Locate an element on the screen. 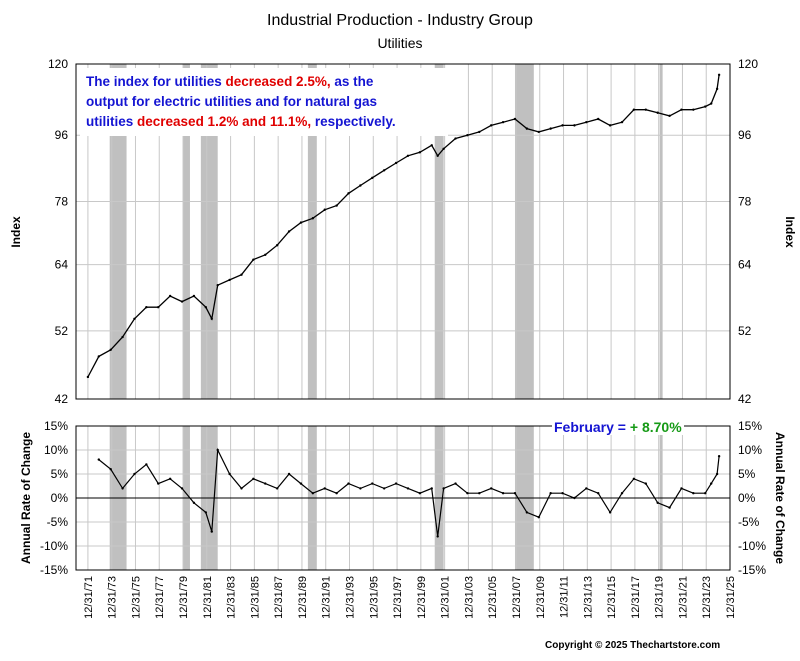  y-axis-label-right: Index is located at coordinates (790, 232).